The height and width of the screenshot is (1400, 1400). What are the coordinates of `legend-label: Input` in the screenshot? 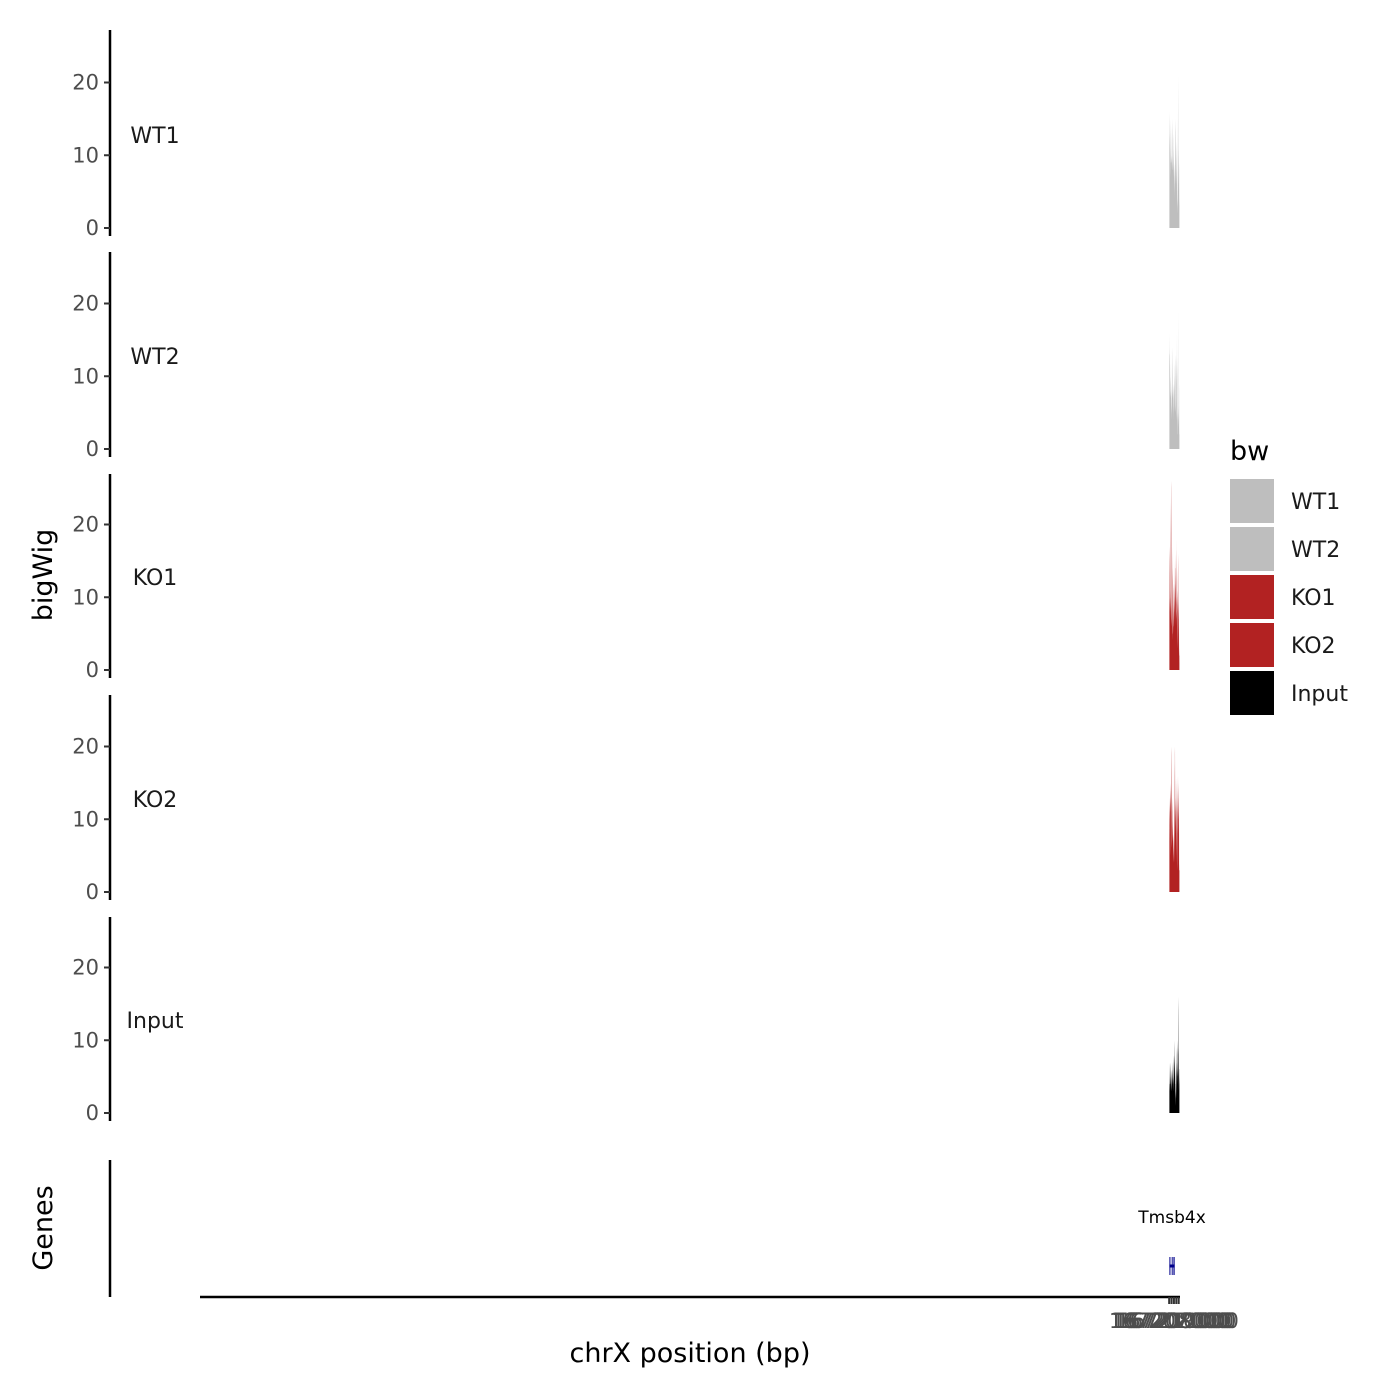 It's located at (1319, 694).